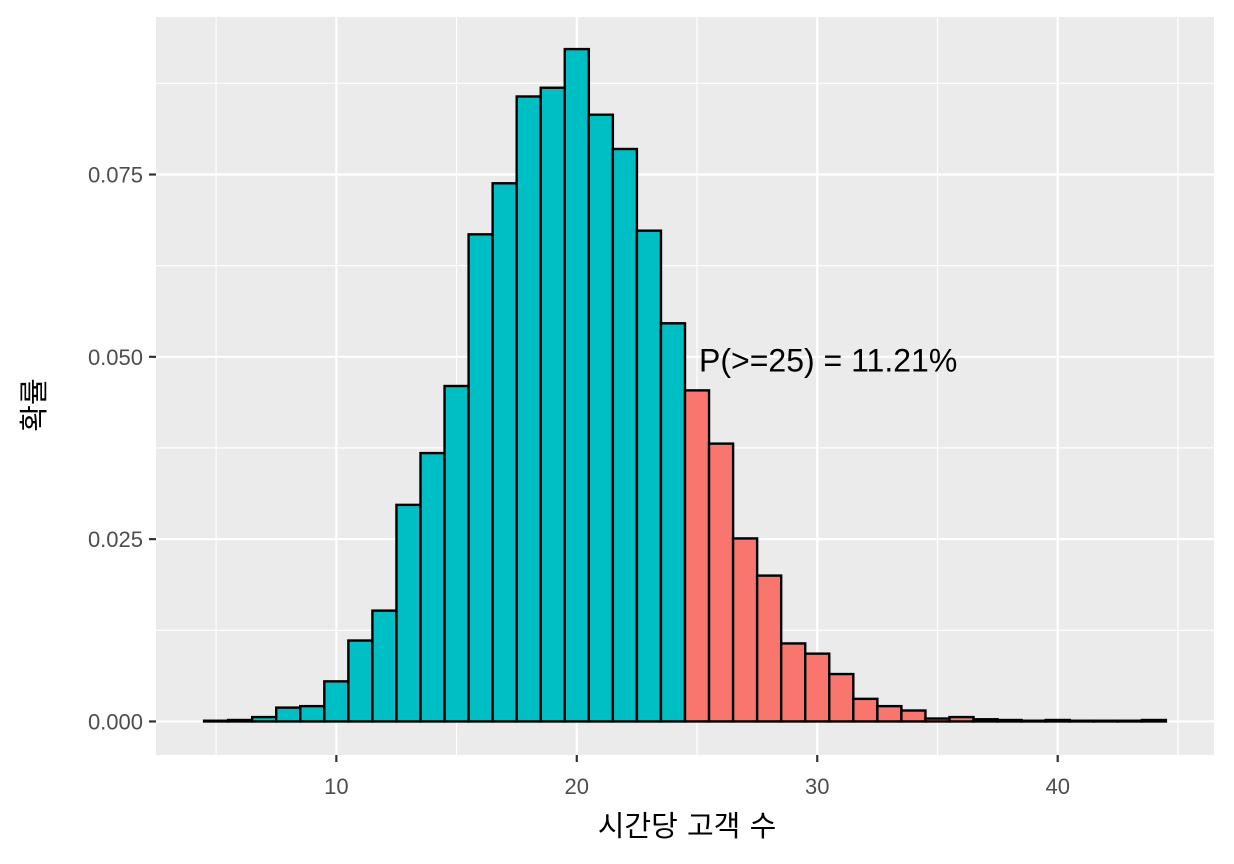 The image size is (1234, 864). Describe the element at coordinates (687, 826) in the screenshot. I see `x-axis-title: 시간당 고객 수` at that location.